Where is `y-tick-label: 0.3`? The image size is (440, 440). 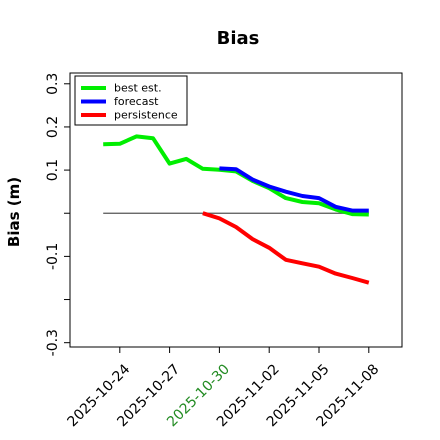 y-tick-label: 0.3 is located at coordinates (53, 84).